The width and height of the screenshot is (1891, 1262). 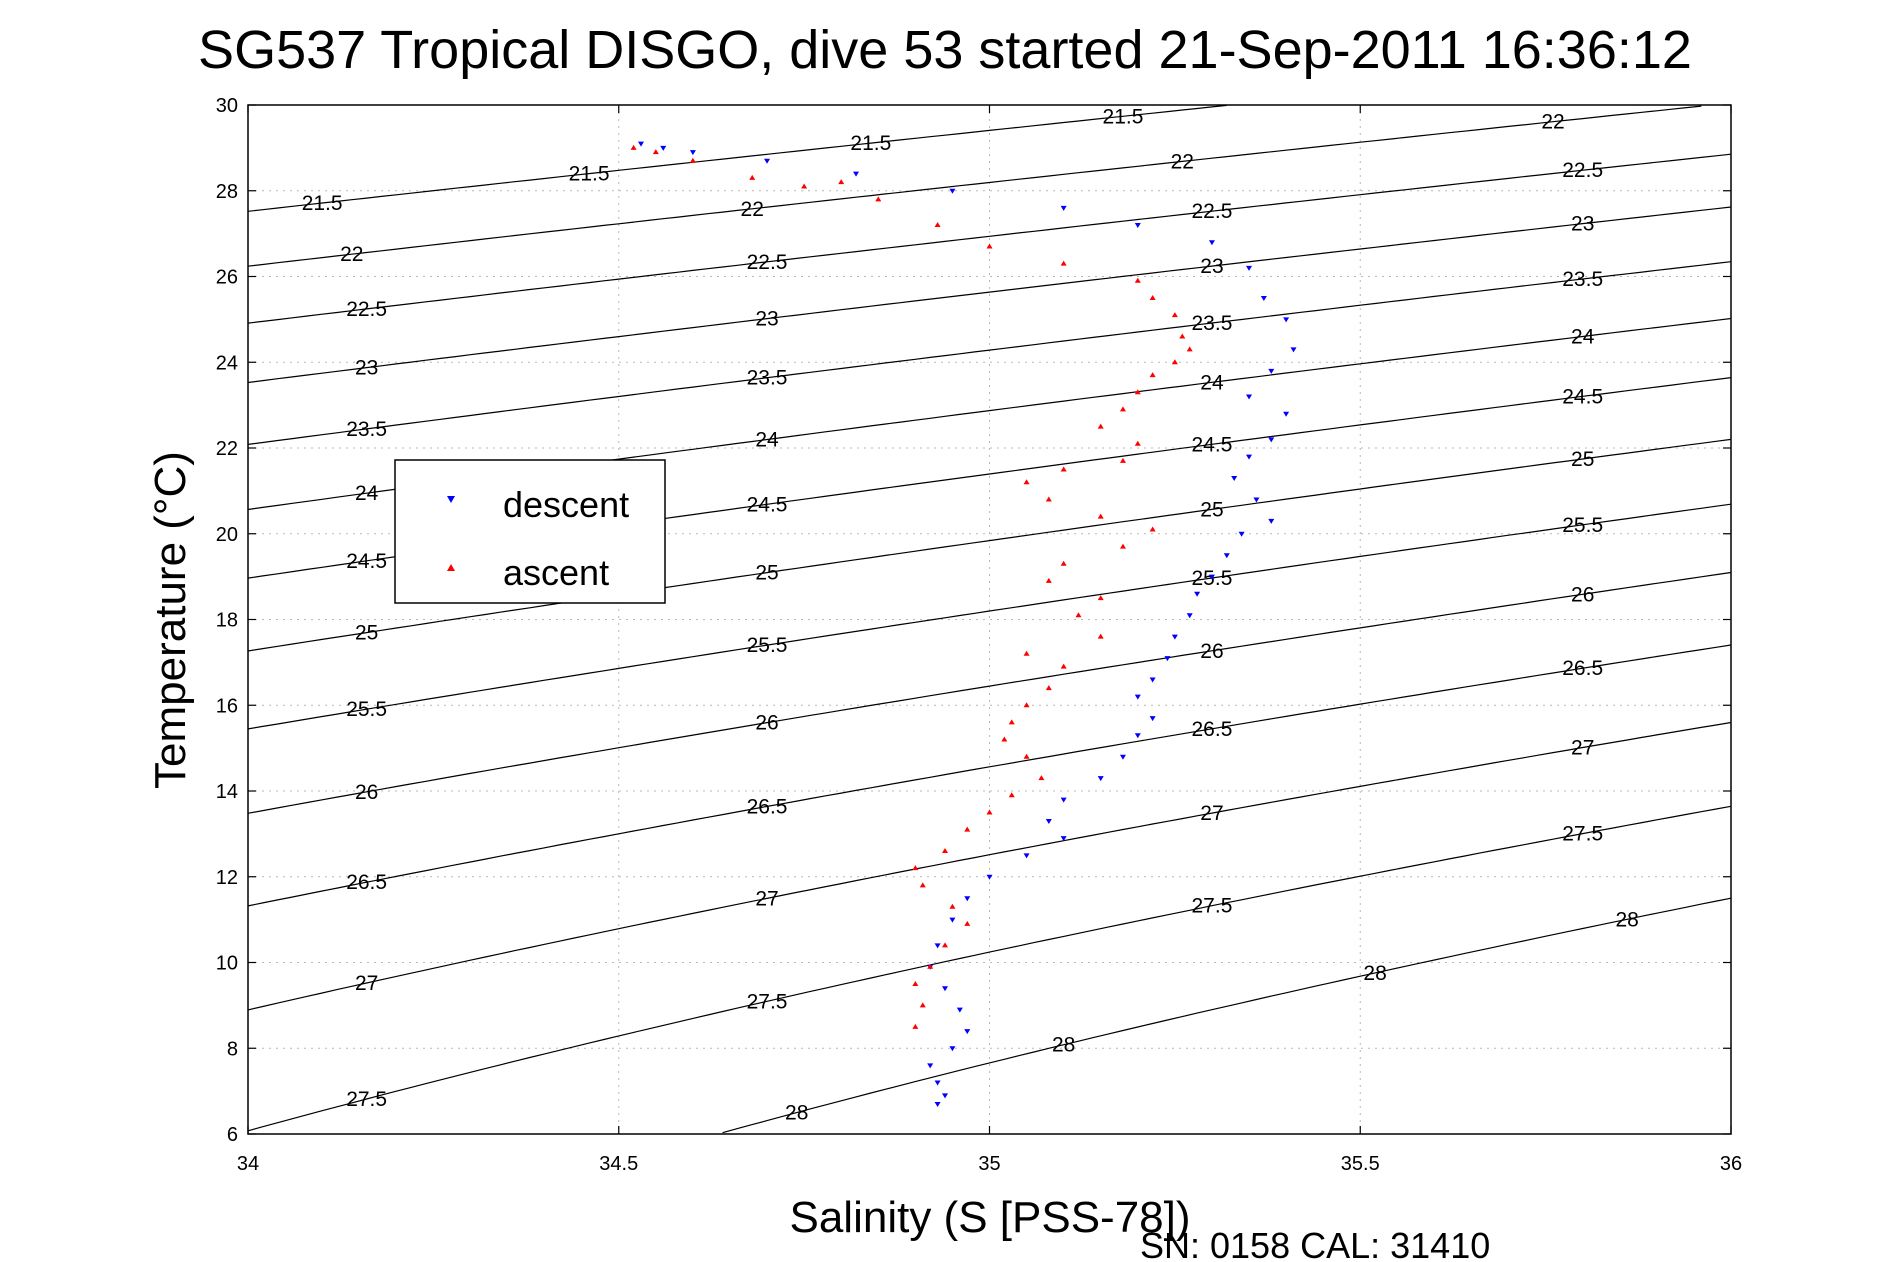 I want to click on legend: descent ascent, so click(x=530, y=531).